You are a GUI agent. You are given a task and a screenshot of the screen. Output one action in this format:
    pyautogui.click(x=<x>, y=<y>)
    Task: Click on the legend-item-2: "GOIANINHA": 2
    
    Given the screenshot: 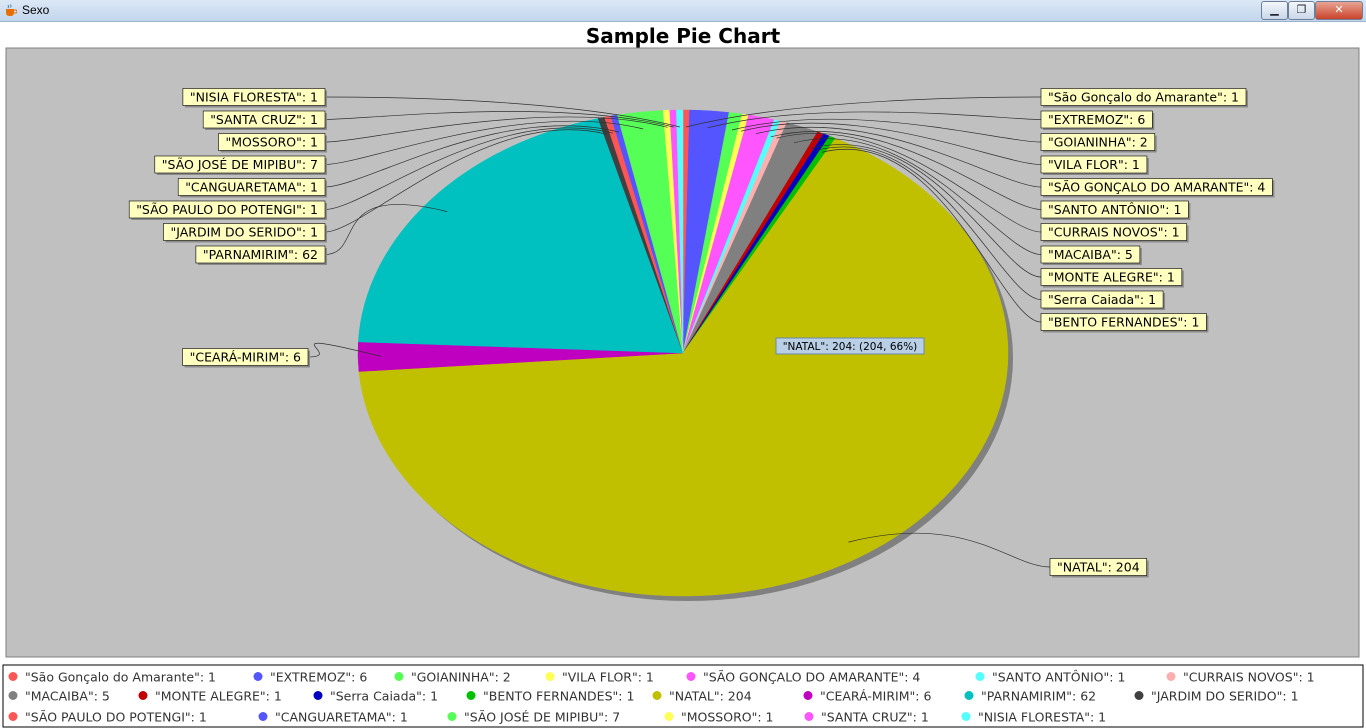 What is the action you would take?
    pyautogui.click(x=452, y=677)
    